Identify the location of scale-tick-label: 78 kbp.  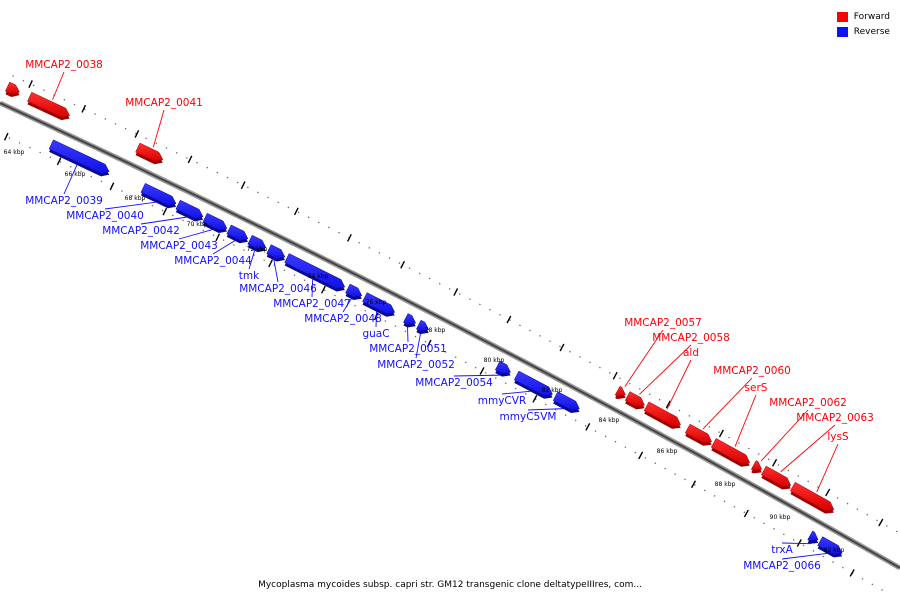
(435, 330).